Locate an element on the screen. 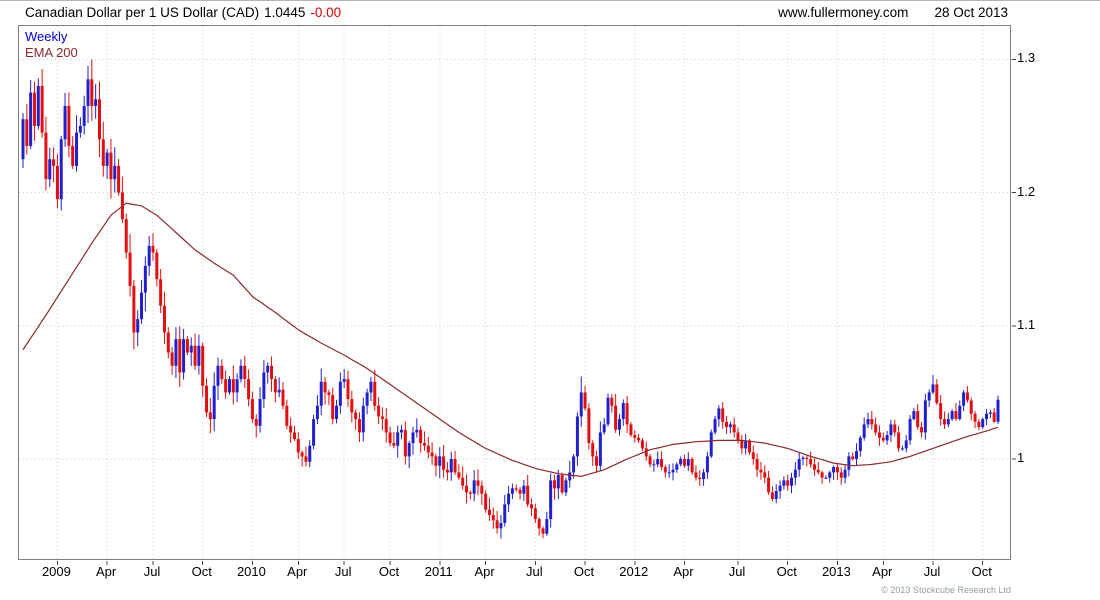  x-axis-label: 2012 is located at coordinates (634, 571).